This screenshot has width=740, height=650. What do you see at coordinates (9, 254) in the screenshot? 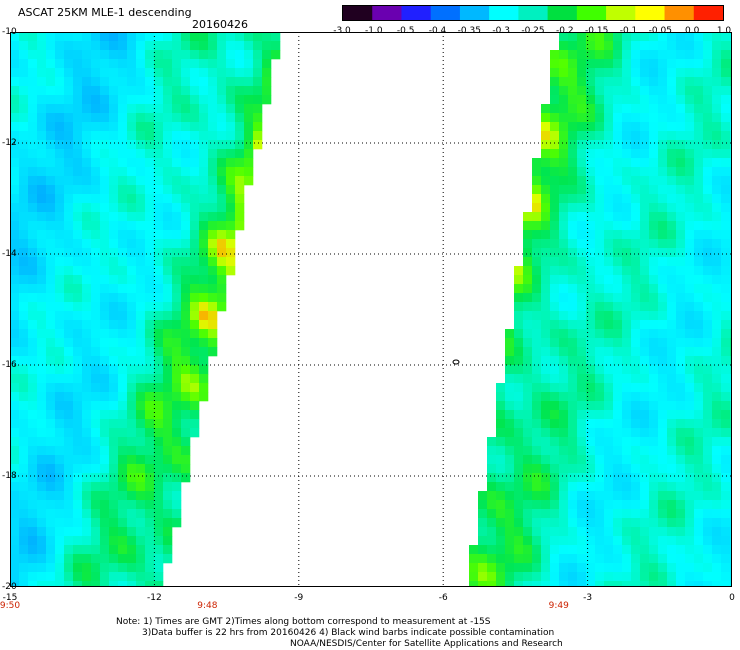
I see `latitude-label: -14` at bounding box center [9, 254].